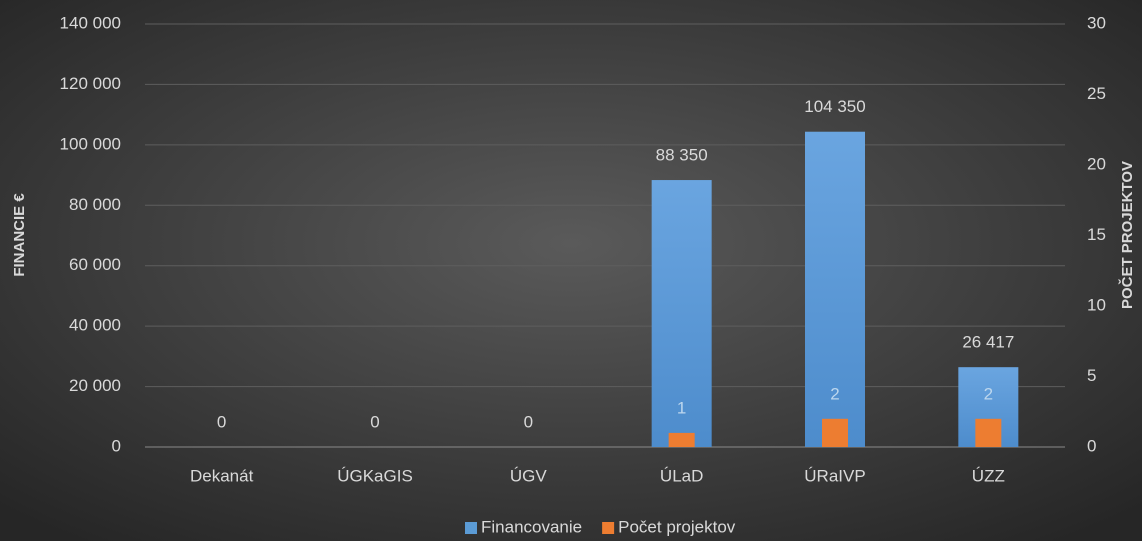 The image size is (1142, 541). I want to click on data-label: 104 350, so click(834, 106).